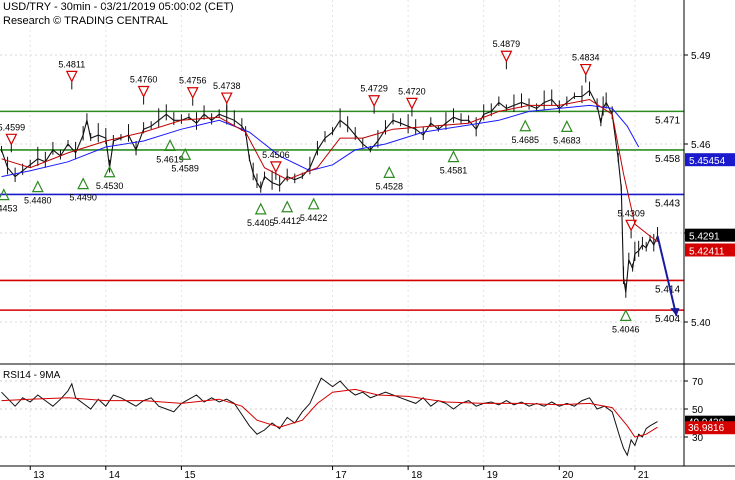 This screenshot has width=735, height=480. What do you see at coordinates (276, 155) in the screenshot?
I see `high-label: 5.4506` at bounding box center [276, 155].